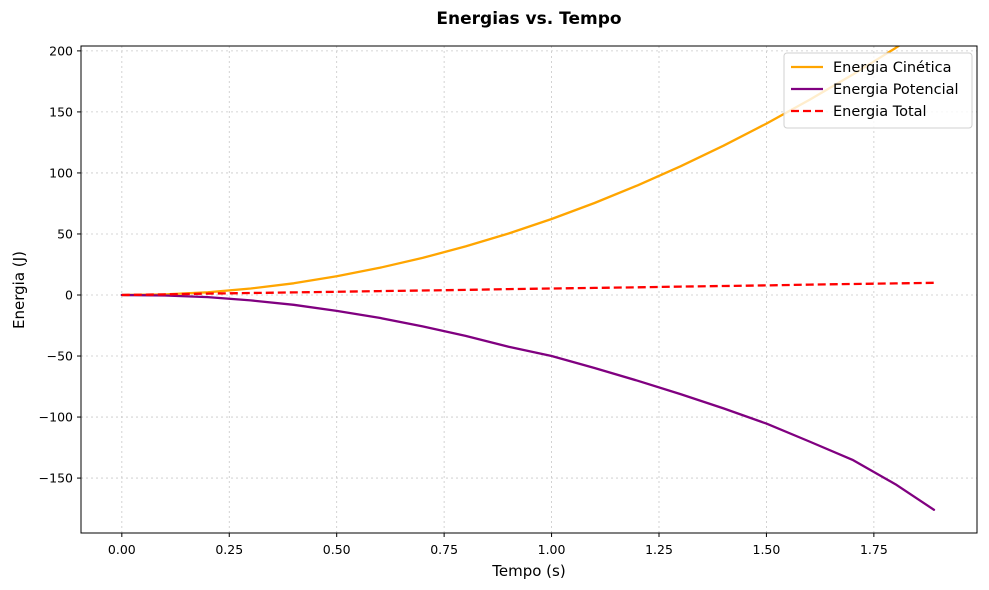 This screenshot has width=989, height=590. I want to click on x-tick-label: 1.50, so click(767, 549).